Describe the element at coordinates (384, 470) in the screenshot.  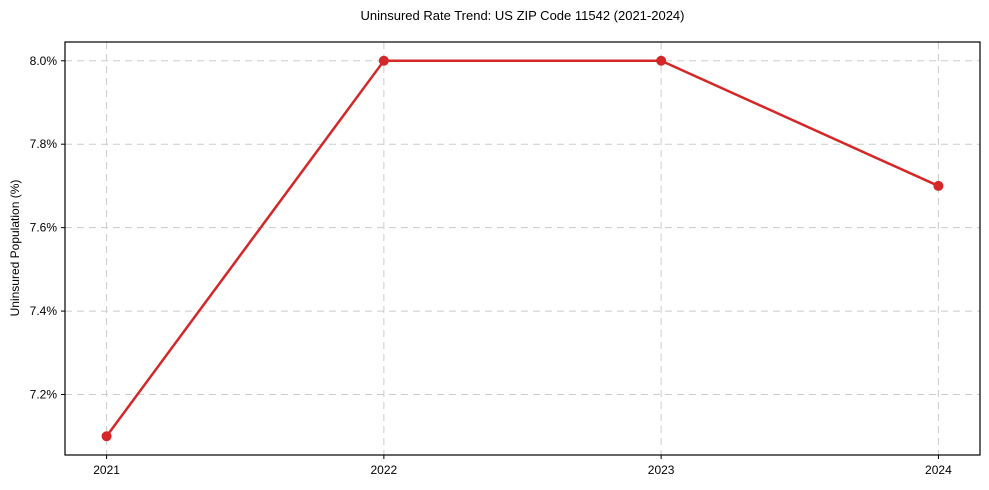
I see `x-tick-label: 2022` at that location.